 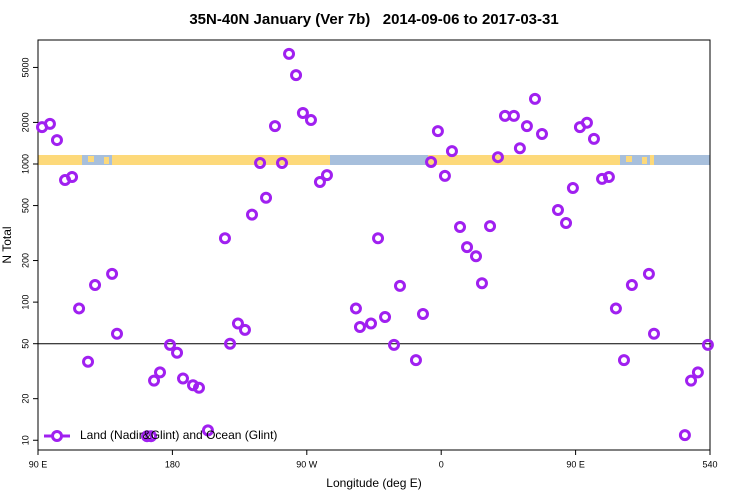 What do you see at coordinates (25, 302) in the screenshot?
I see `y-tick-label: 100` at bounding box center [25, 302].